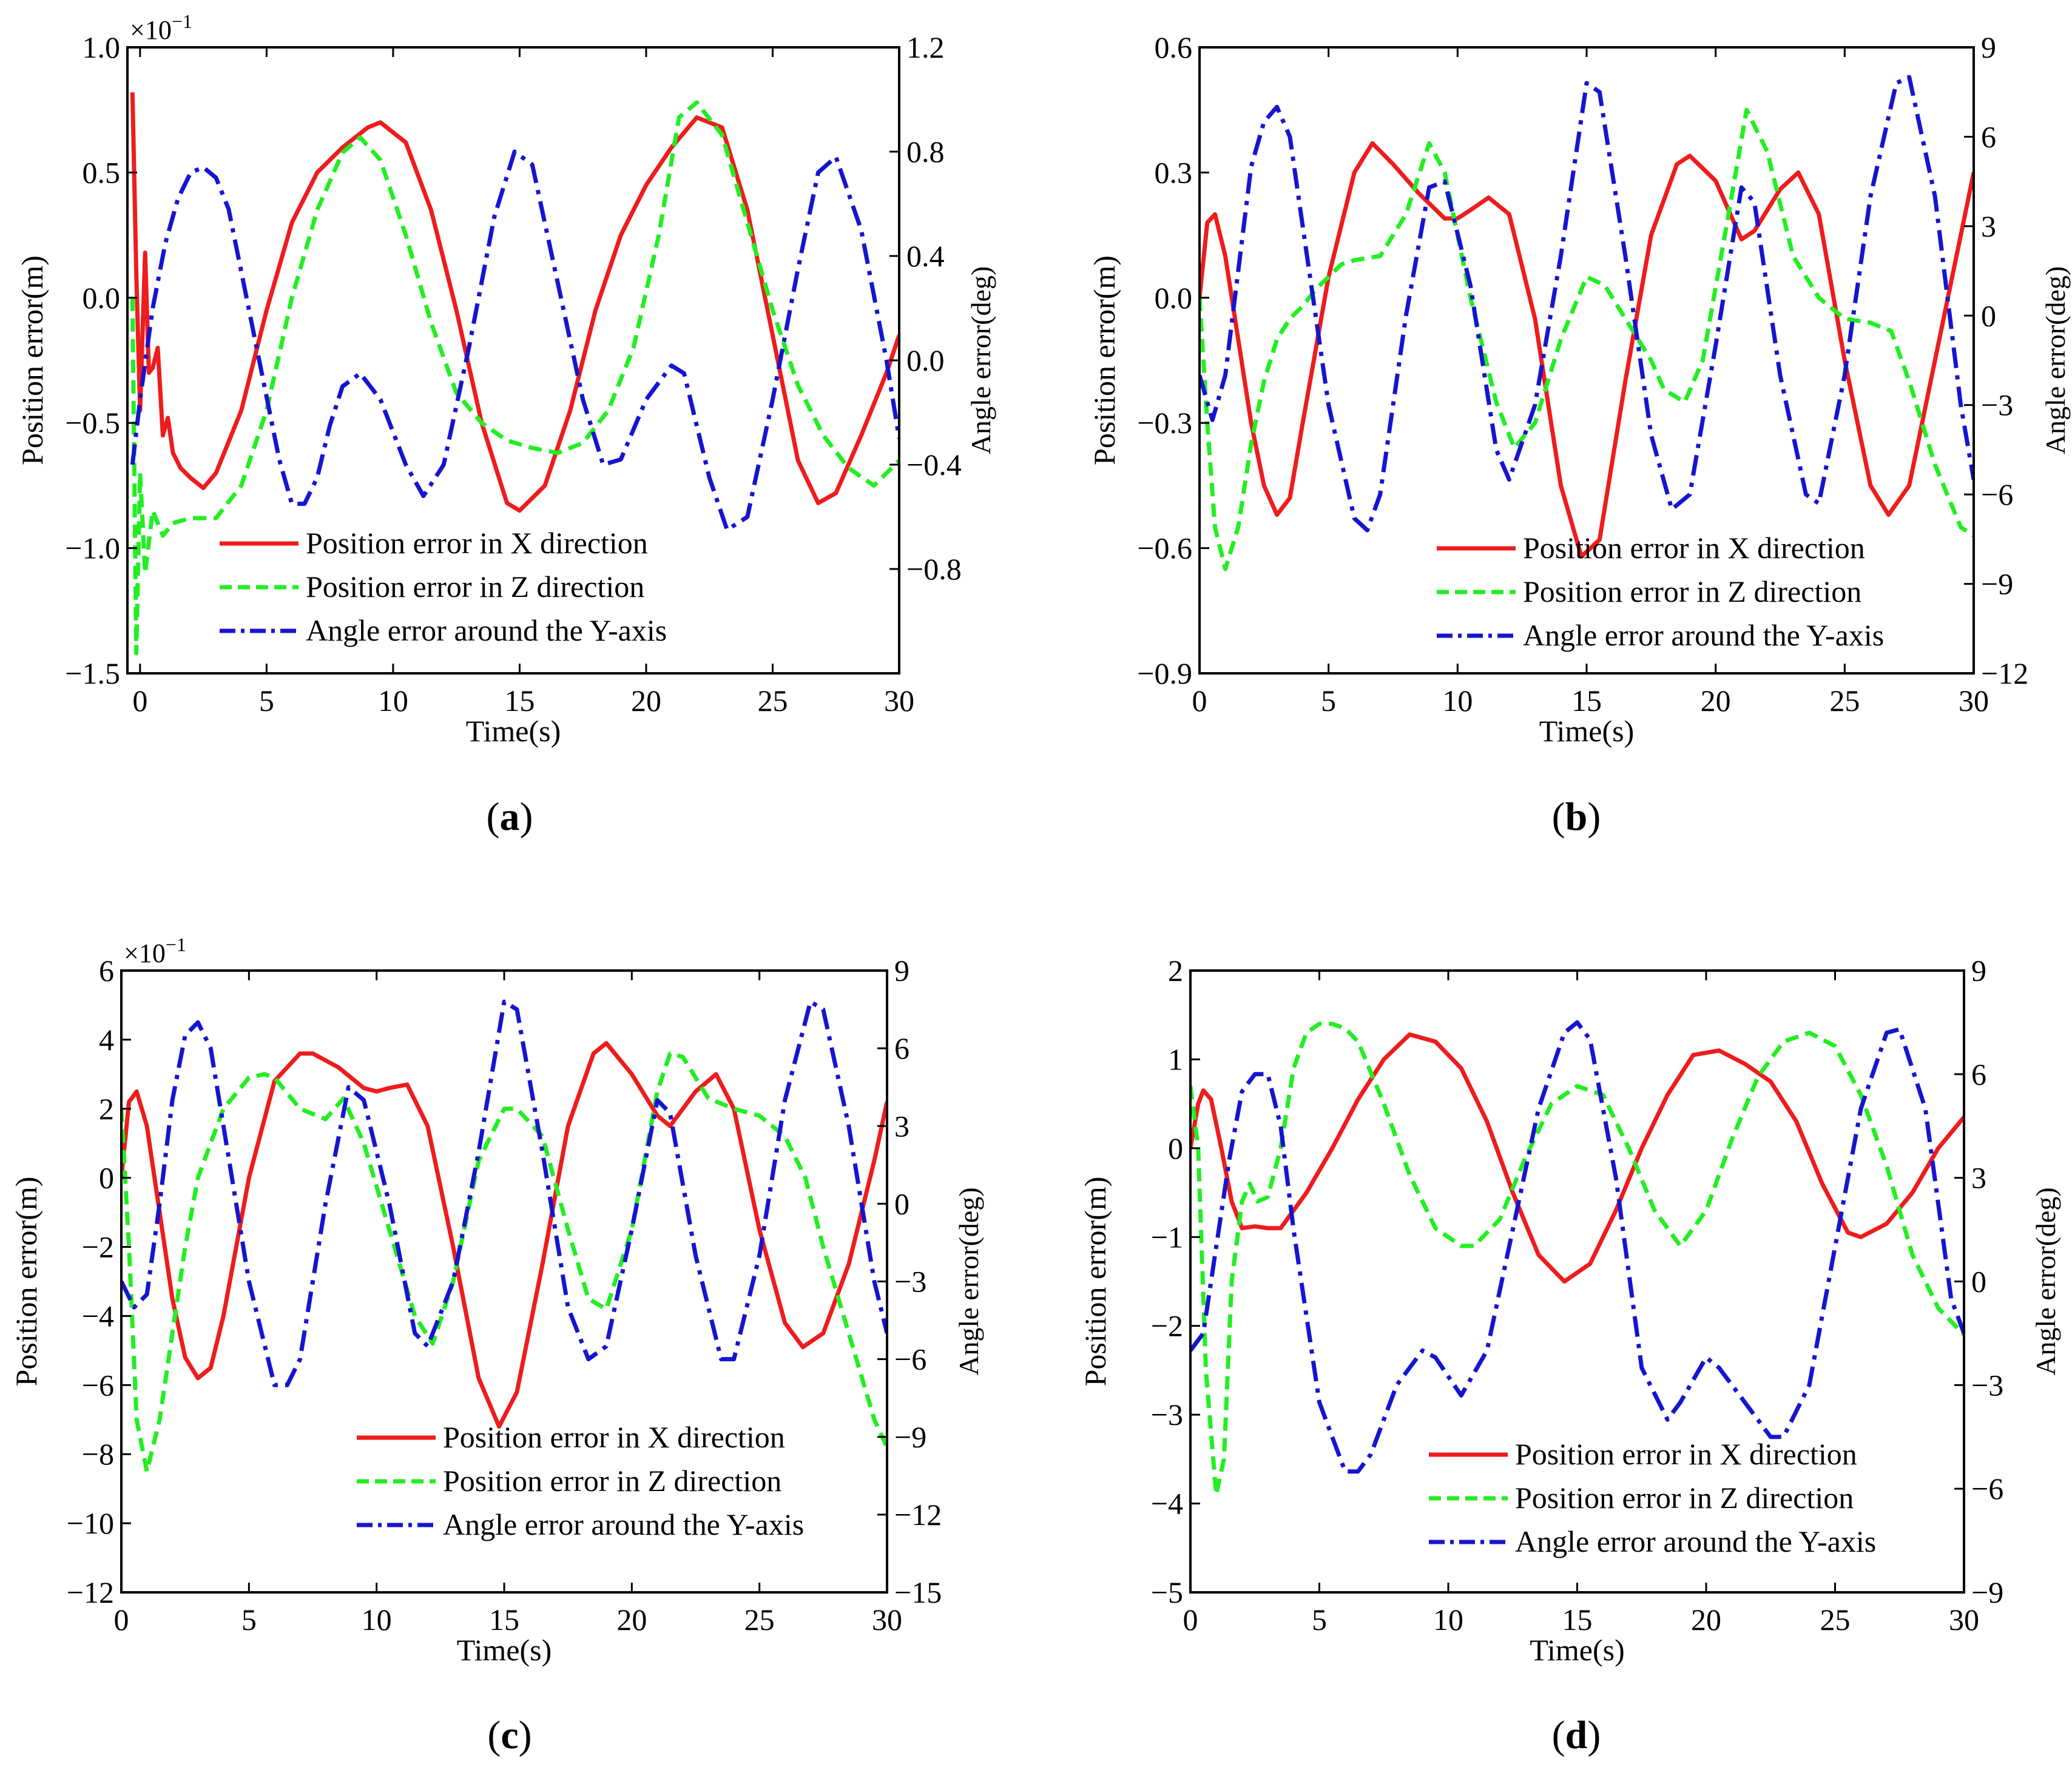  Describe the element at coordinates (1167, 1504) in the screenshot. I see `y-tick-label: −4` at that location.